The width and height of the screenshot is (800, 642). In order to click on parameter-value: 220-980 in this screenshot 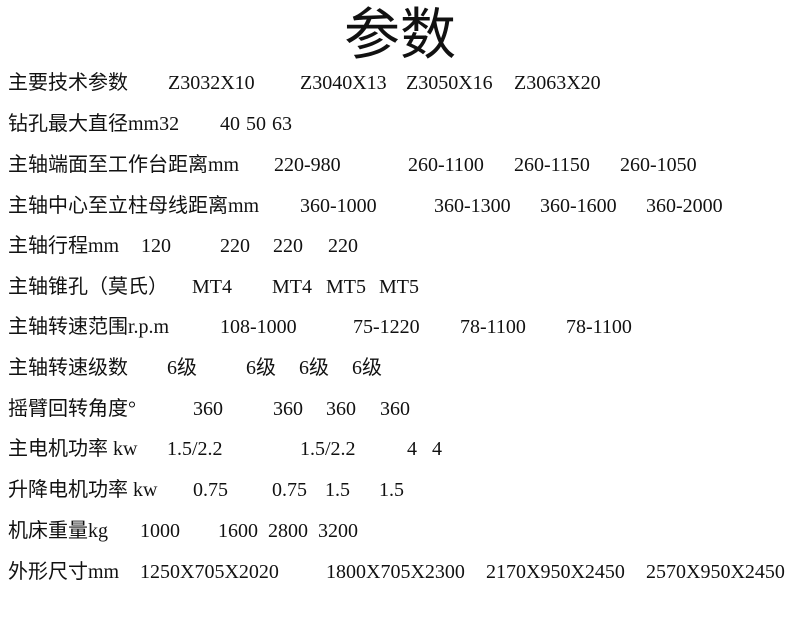, I will do `click(307, 165)`.